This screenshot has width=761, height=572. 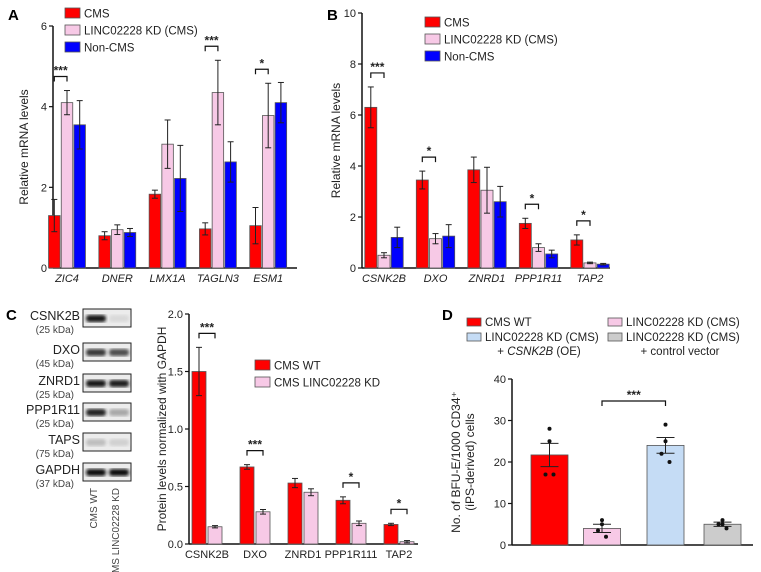 What do you see at coordinates (311, 518) in the screenshot?
I see `bar-cms-linc02228-kd-znrd1` at bounding box center [311, 518].